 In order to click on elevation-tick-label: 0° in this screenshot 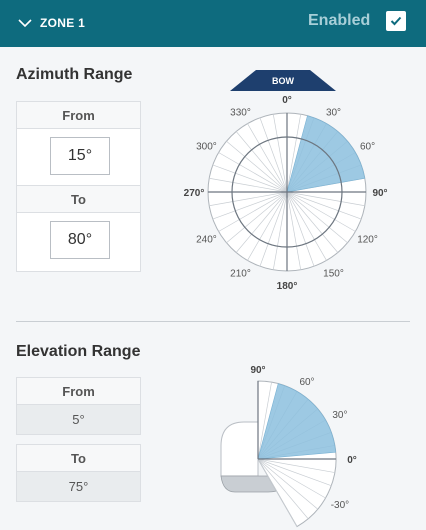, I will do `click(352, 460)`.